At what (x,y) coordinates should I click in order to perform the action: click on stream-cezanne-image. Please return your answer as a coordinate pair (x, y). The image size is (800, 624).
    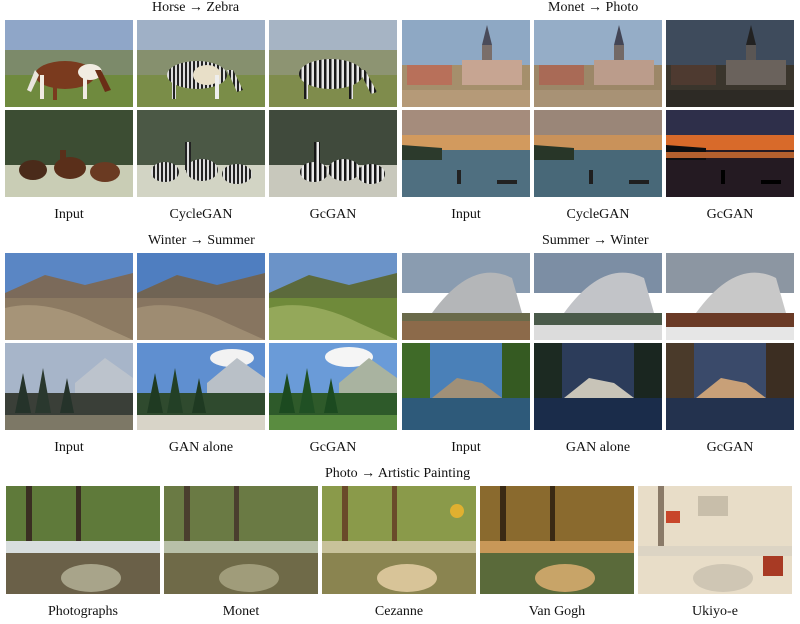
    Looking at the image, I should click on (399, 540).